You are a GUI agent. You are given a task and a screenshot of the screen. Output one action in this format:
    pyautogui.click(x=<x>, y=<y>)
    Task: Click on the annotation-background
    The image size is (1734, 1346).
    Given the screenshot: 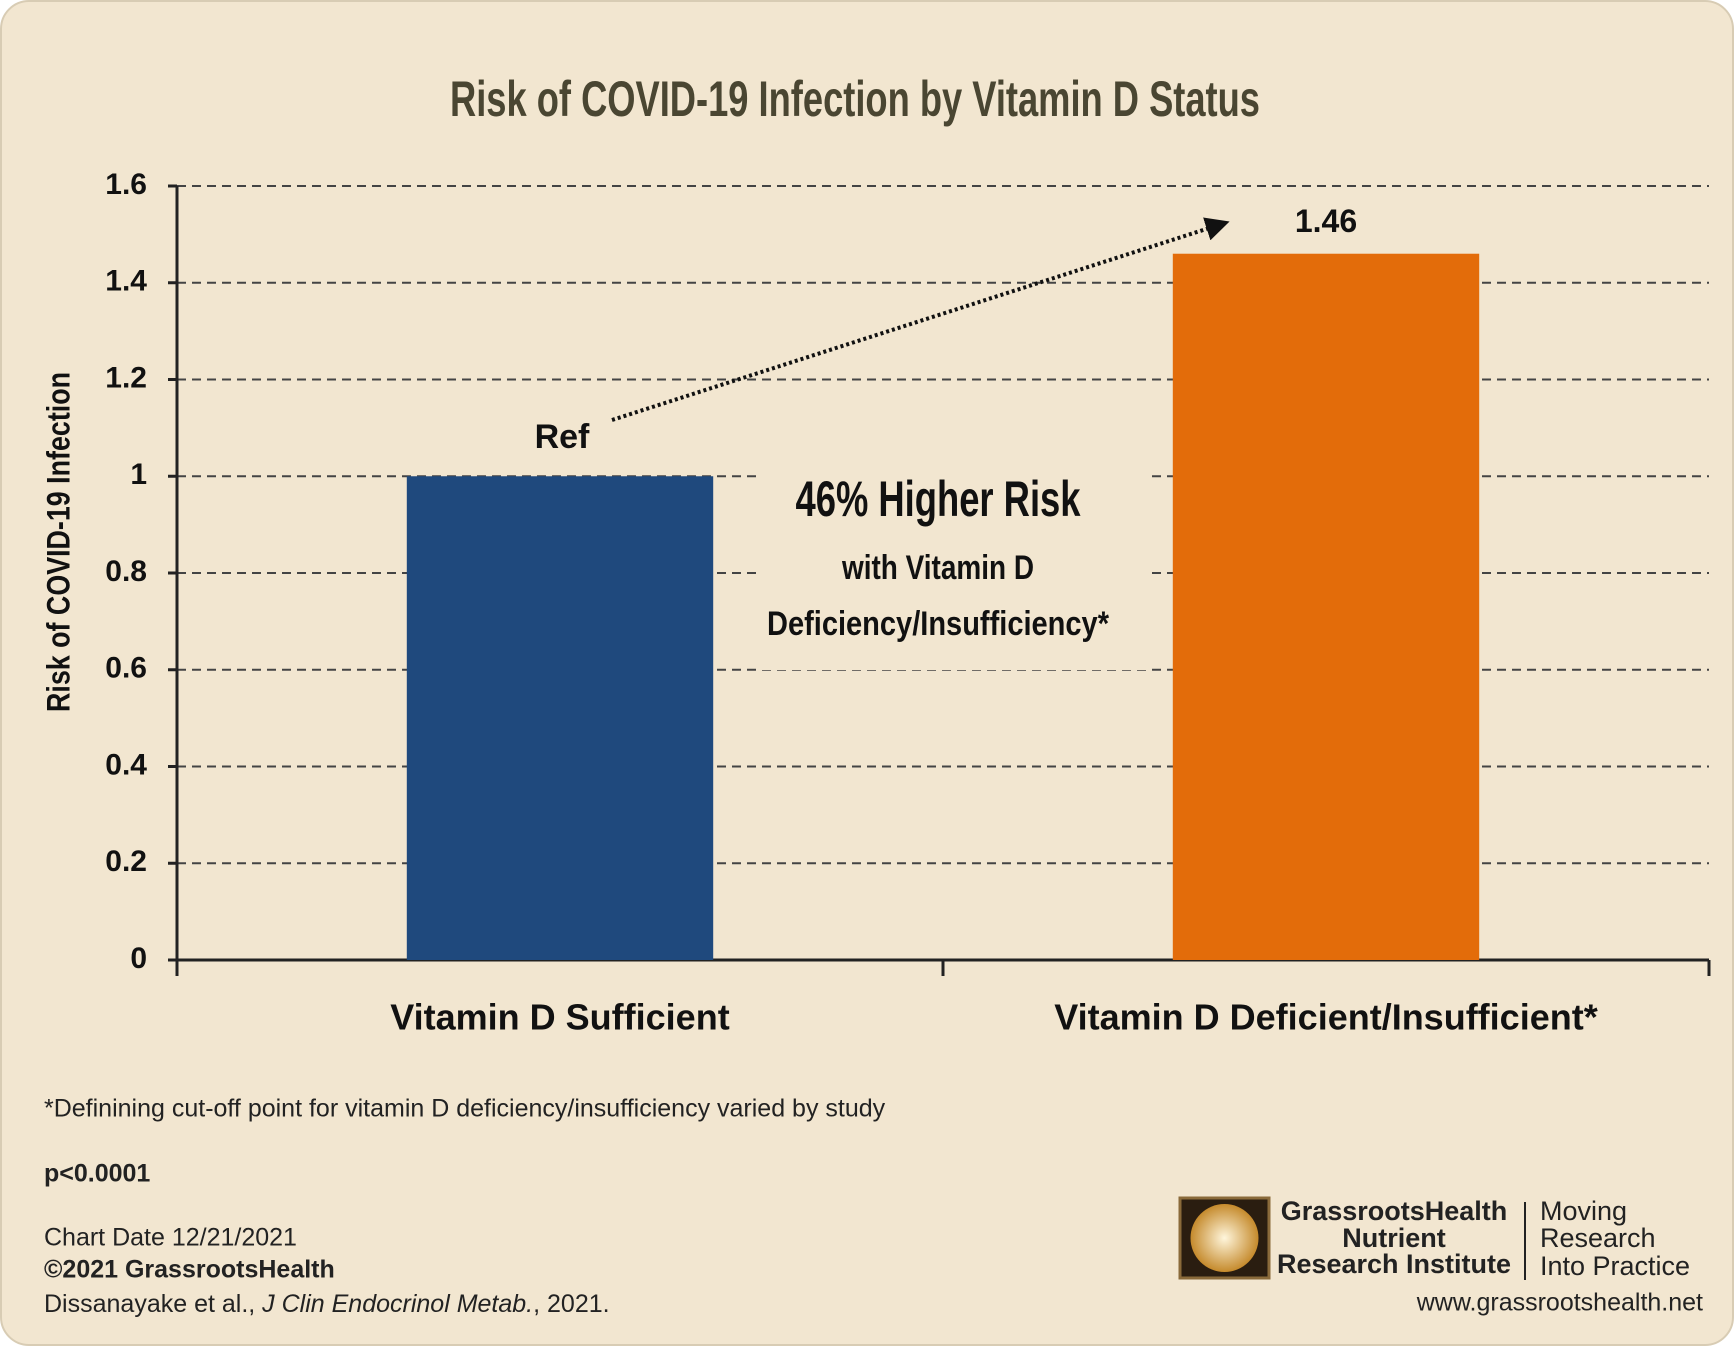 What is the action you would take?
    pyautogui.click(x=955, y=562)
    